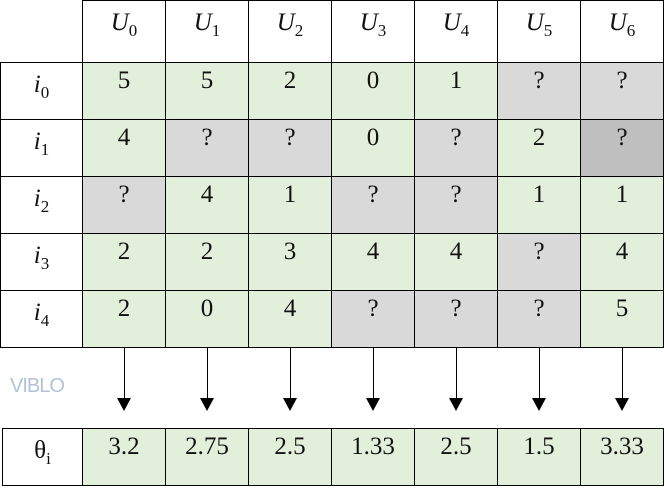 The height and width of the screenshot is (489, 665). What do you see at coordinates (631, 30) in the screenshot?
I see `label-subscript: 6` at bounding box center [631, 30].